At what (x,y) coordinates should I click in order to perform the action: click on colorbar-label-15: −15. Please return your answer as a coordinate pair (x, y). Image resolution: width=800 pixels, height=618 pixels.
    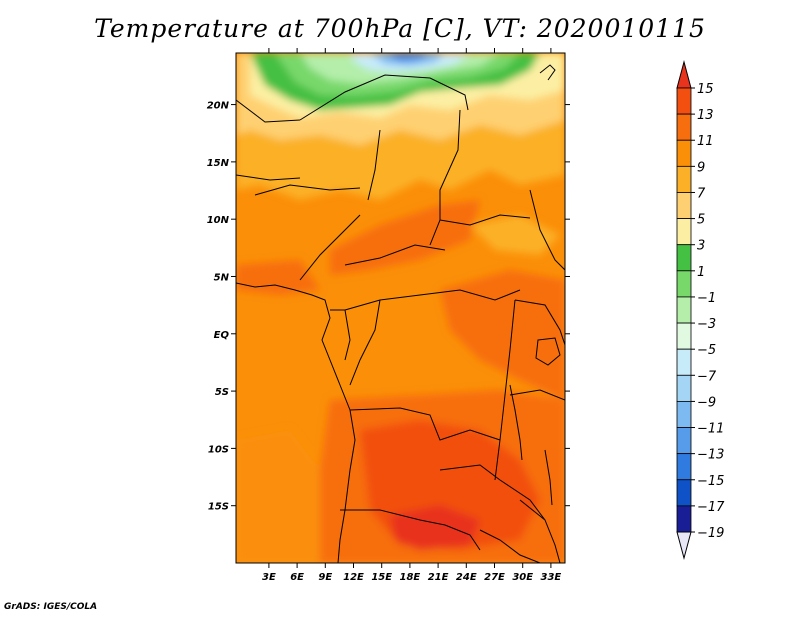
    Looking at the image, I should click on (710, 481).